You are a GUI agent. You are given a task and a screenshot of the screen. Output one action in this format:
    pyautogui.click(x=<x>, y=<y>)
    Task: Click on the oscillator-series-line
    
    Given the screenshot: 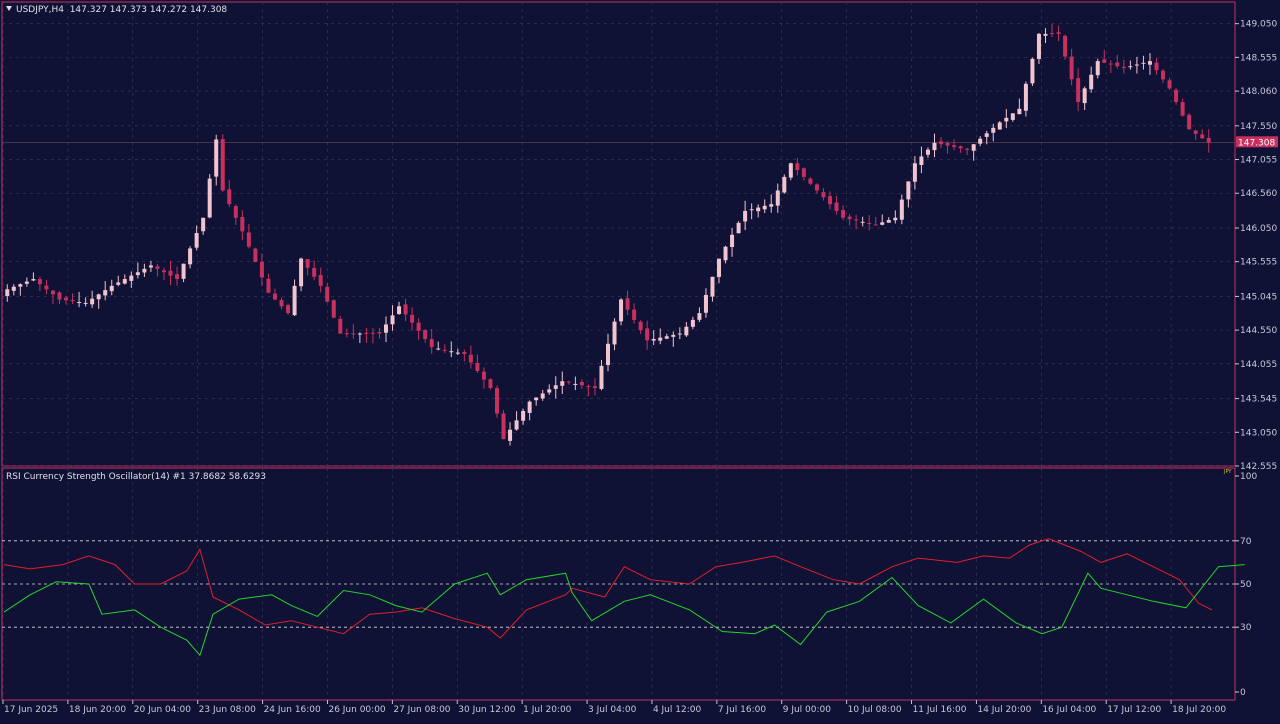 What is the action you would take?
    pyautogui.click(x=608, y=588)
    